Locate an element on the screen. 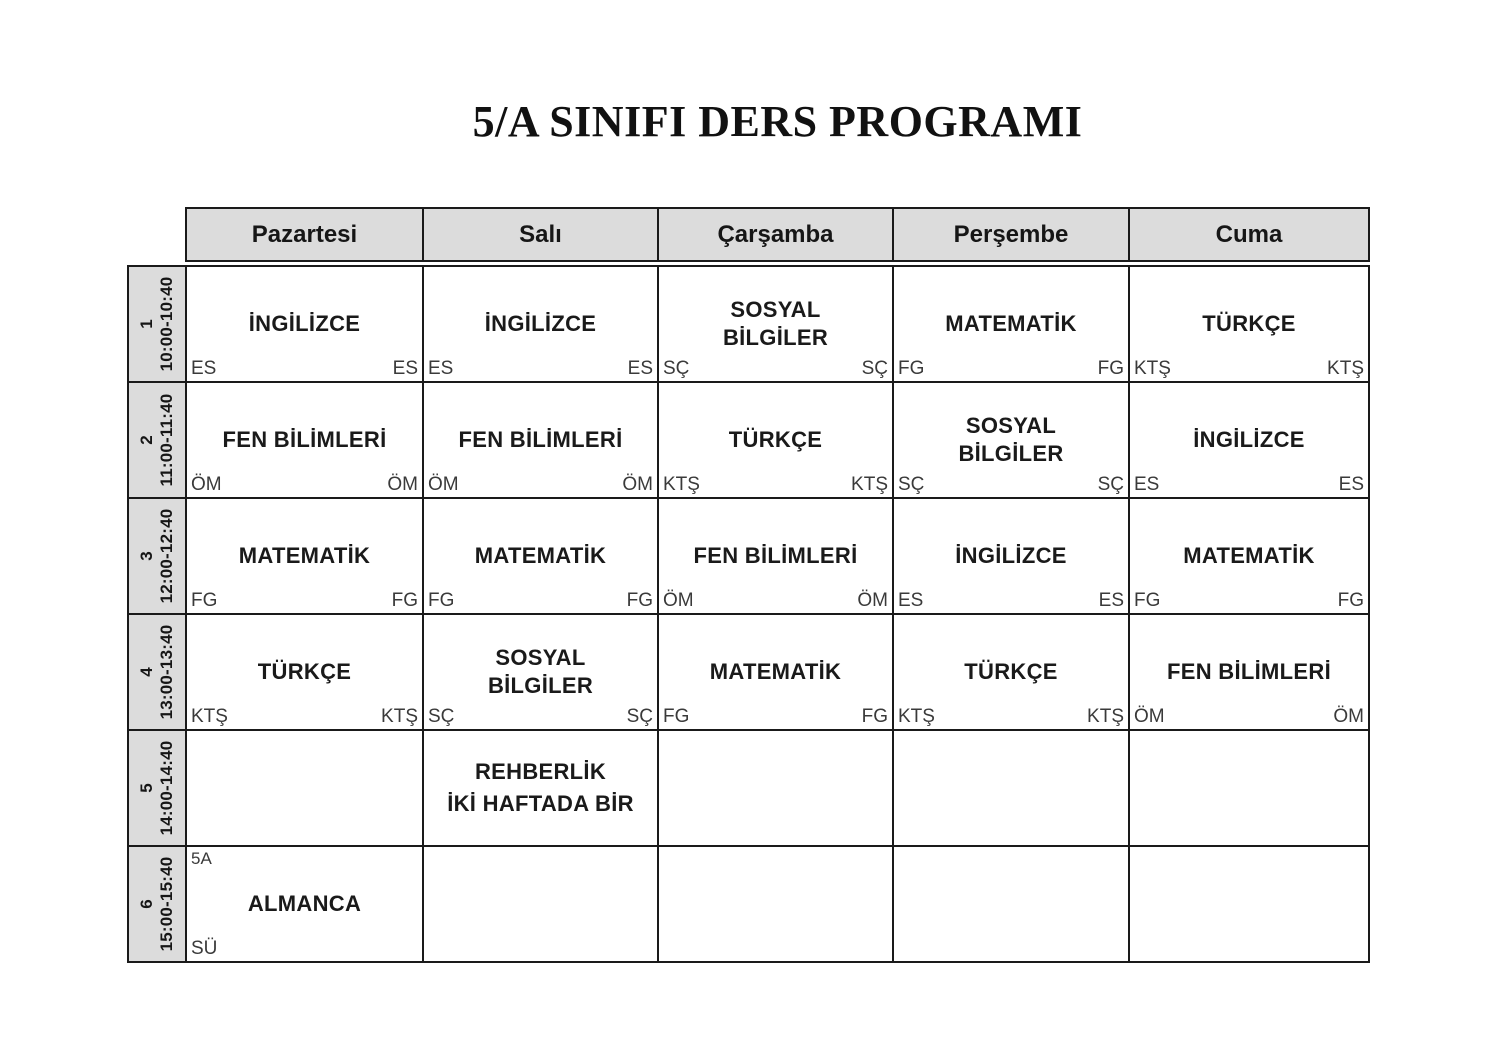 This screenshot has height=1061, width=1500. subject-label: ALMANCA is located at coordinates (304, 903).